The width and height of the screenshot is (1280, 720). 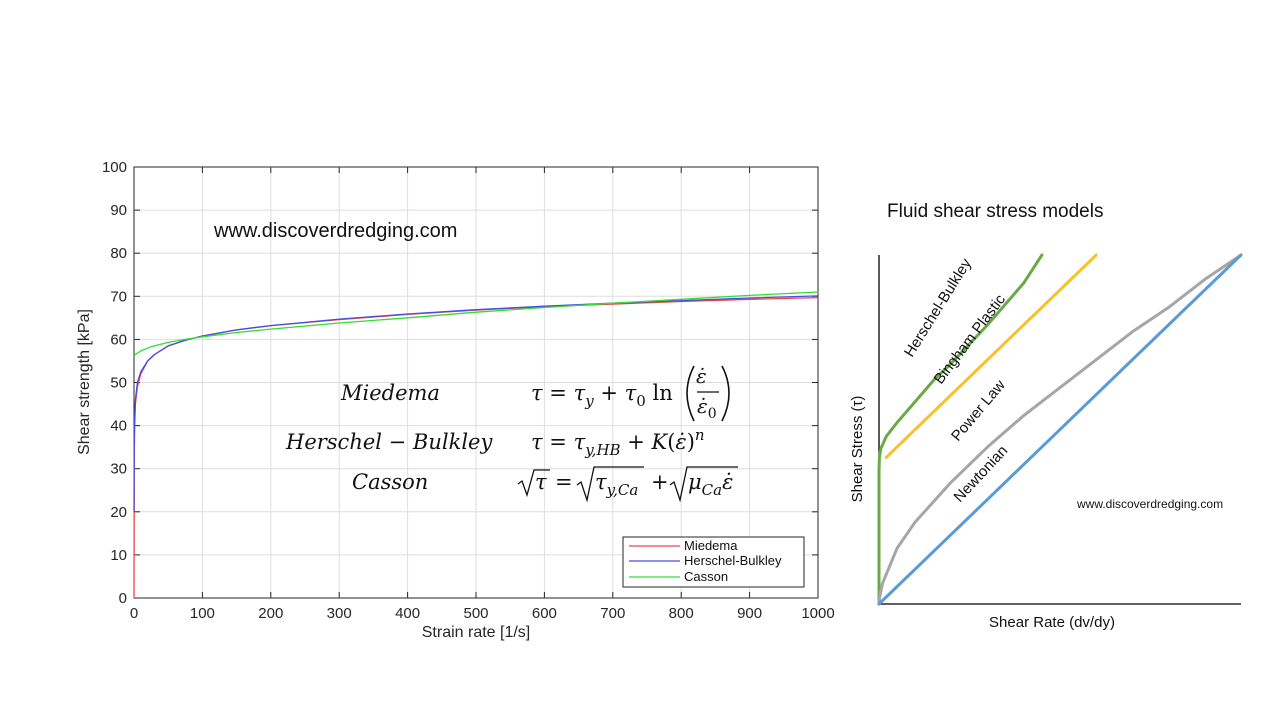 I want to click on model-curve-power-law, so click(x=1060, y=429).